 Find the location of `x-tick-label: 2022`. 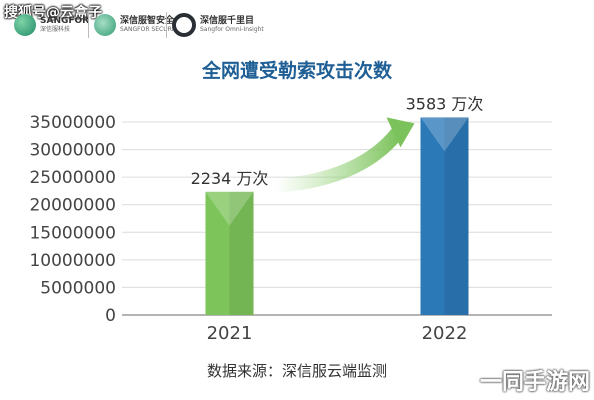

x-tick-label: 2022 is located at coordinates (445, 333).